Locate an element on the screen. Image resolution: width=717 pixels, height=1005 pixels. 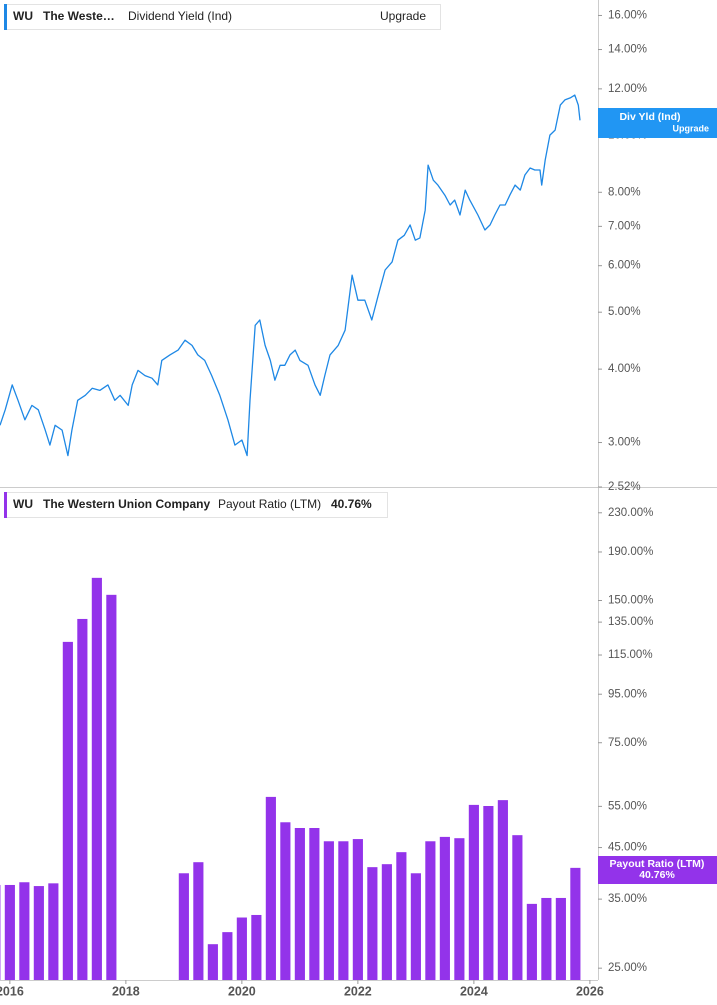
company: The Western Union Company is located at coordinates (126, 504).